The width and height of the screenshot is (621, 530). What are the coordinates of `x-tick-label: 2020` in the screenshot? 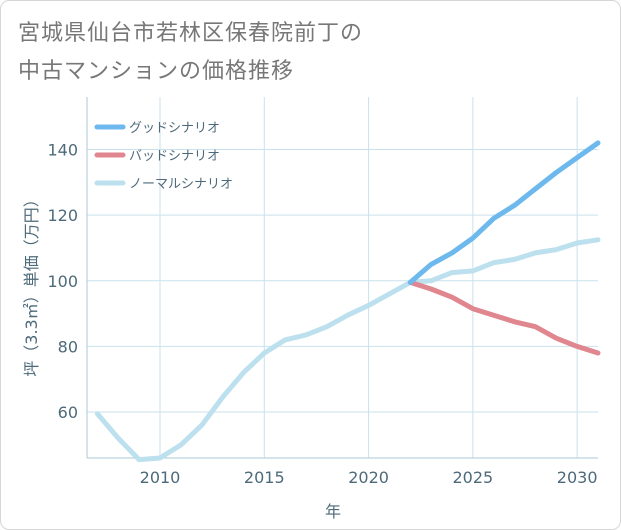 It's located at (368, 477).